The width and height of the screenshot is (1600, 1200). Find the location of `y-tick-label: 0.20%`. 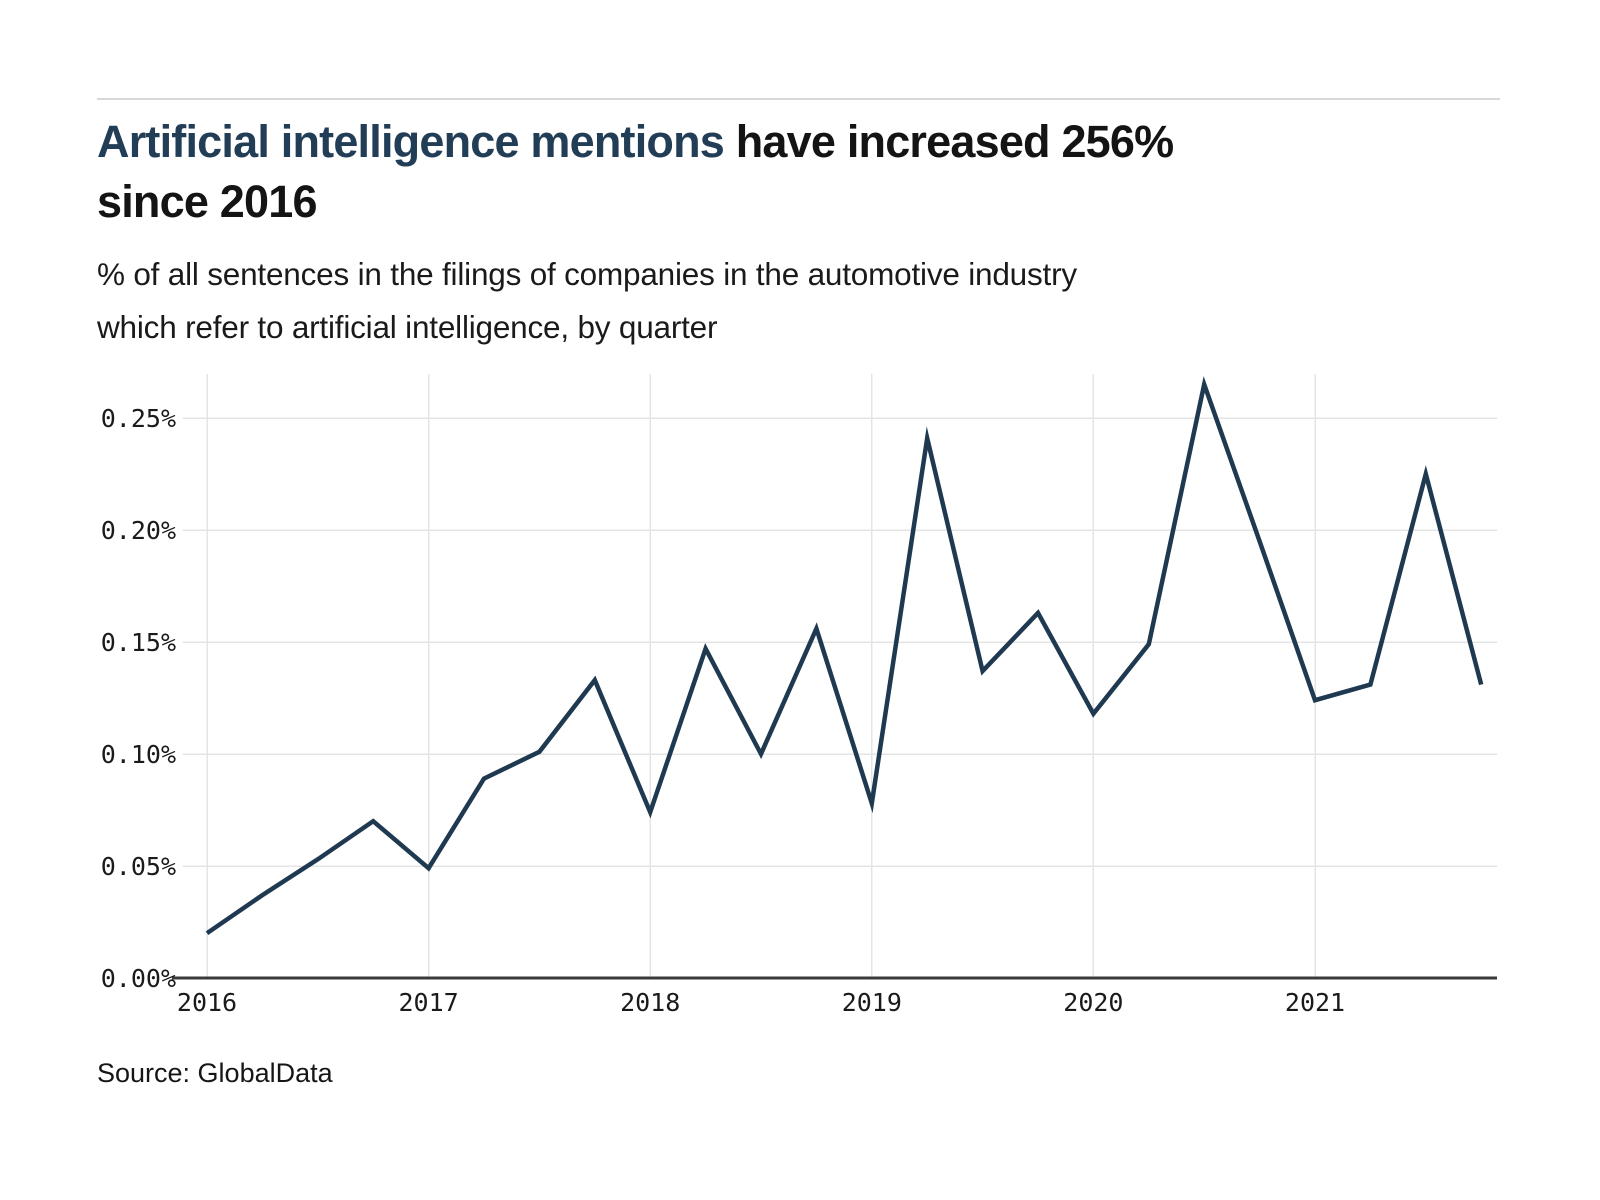

y-tick-label: 0.20% is located at coordinates (138, 530).